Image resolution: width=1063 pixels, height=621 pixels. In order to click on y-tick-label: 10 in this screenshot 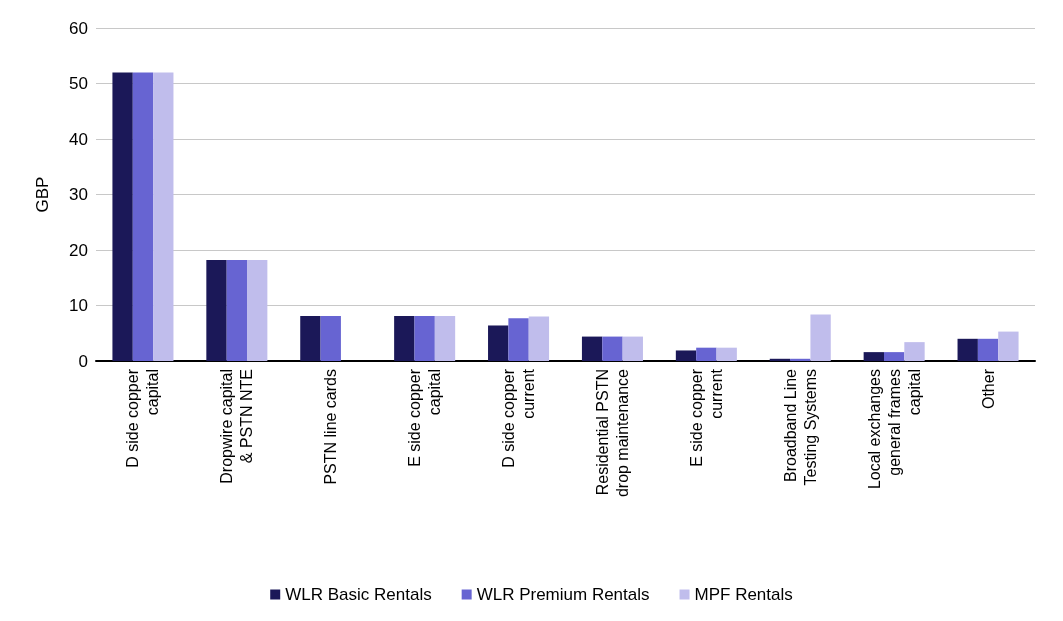, I will do `click(78, 305)`.